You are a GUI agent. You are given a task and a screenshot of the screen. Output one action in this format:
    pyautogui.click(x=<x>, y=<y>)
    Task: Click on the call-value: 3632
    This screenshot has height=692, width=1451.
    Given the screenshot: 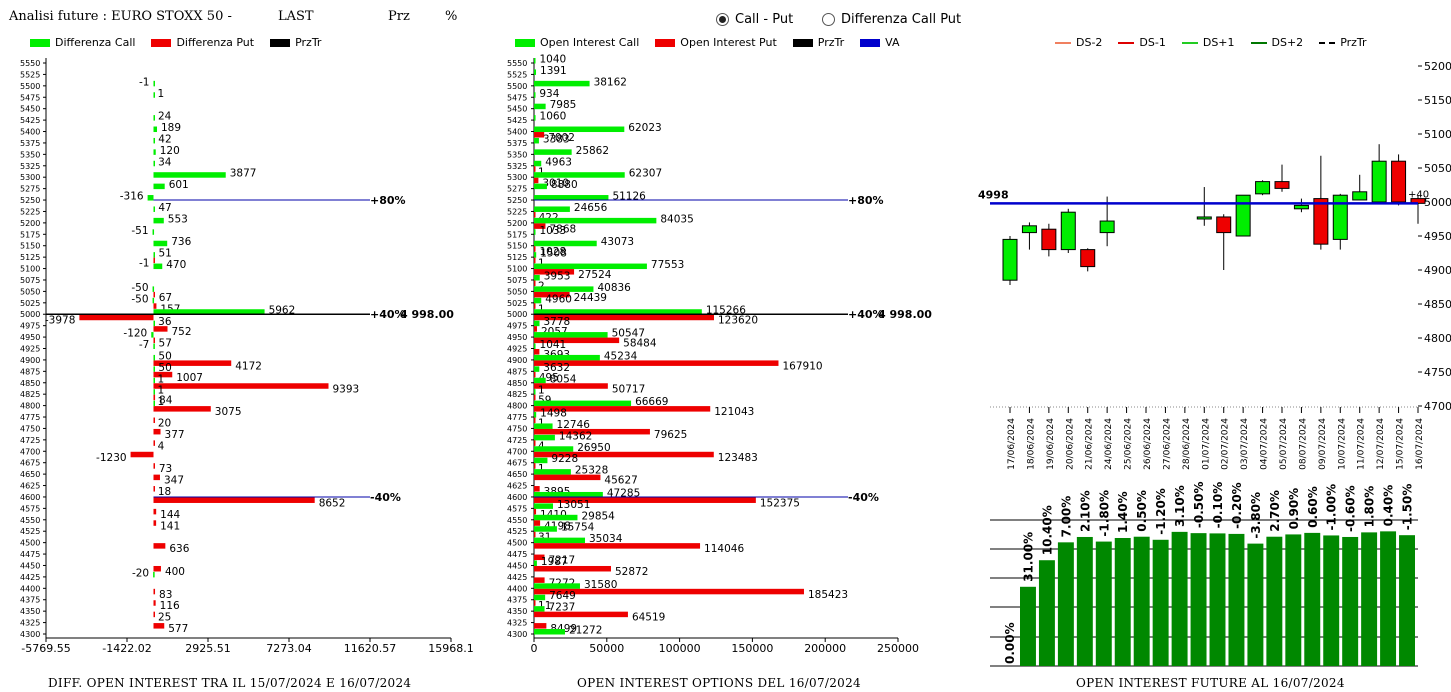 What is the action you would take?
    pyautogui.click(x=556, y=368)
    